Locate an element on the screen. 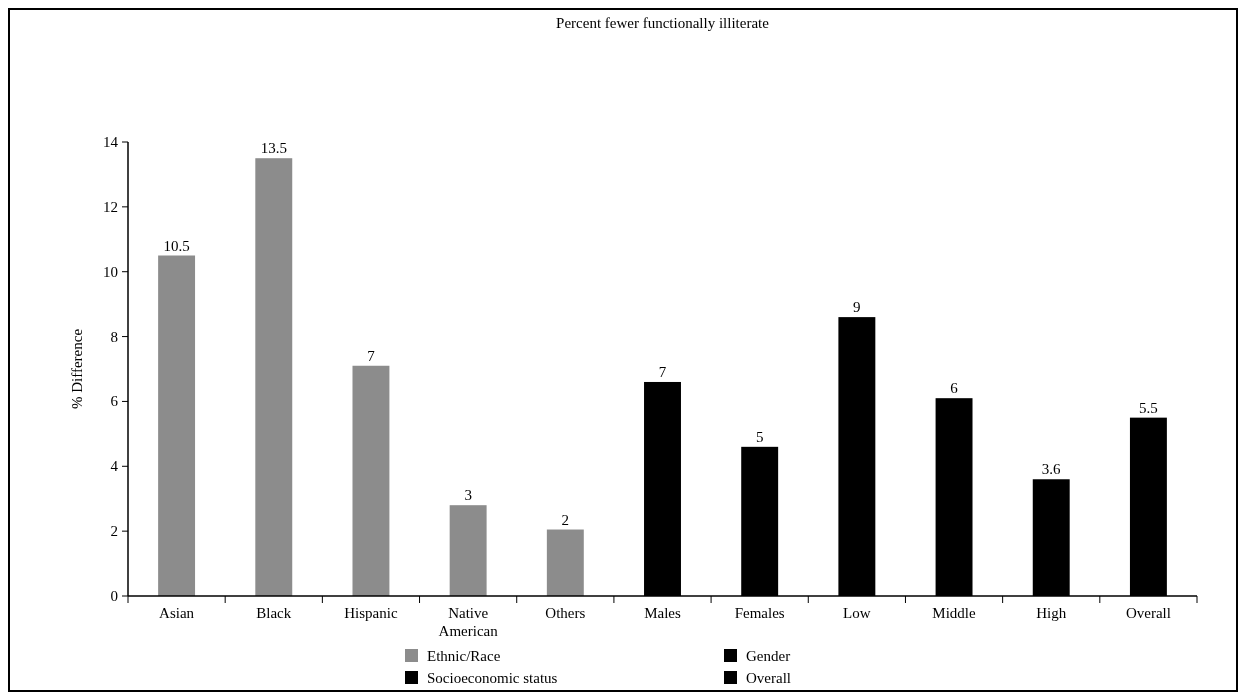 This screenshot has height=693, width=1246. data-label: 3 is located at coordinates (468, 495).